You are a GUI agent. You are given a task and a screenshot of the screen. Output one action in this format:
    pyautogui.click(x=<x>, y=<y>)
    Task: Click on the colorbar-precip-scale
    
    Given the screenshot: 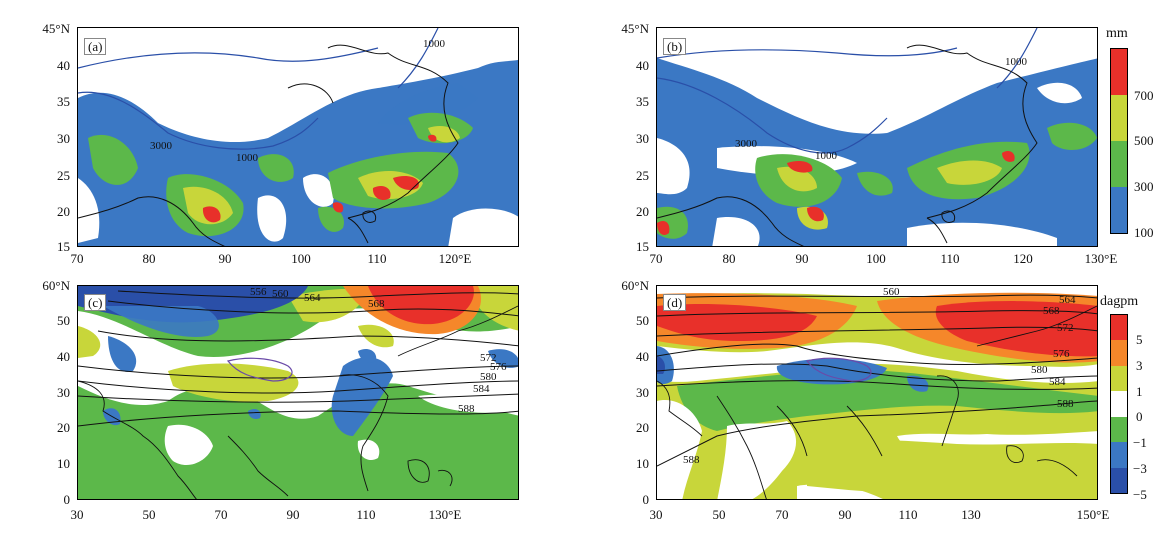 What is the action you would take?
    pyautogui.click(x=1119, y=141)
    